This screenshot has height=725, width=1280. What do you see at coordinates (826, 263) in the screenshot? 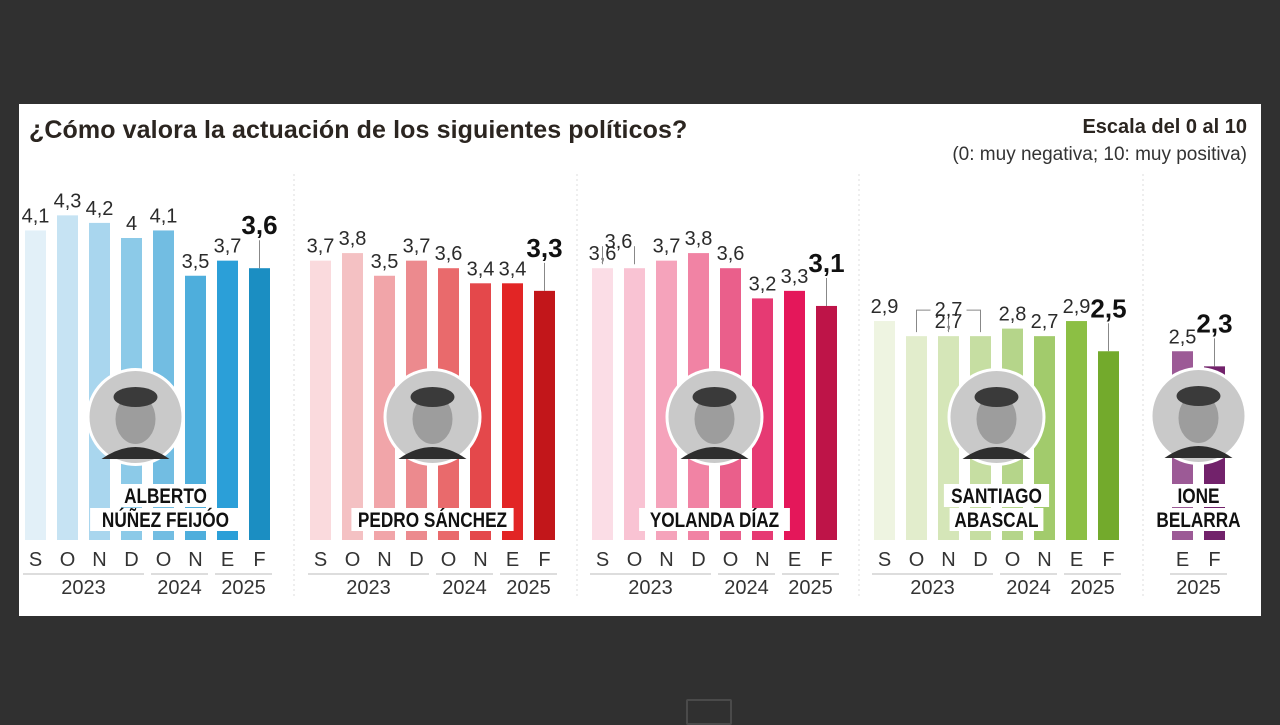
I see `value-label-latest: 3,1` at bounding box center [826, 263].